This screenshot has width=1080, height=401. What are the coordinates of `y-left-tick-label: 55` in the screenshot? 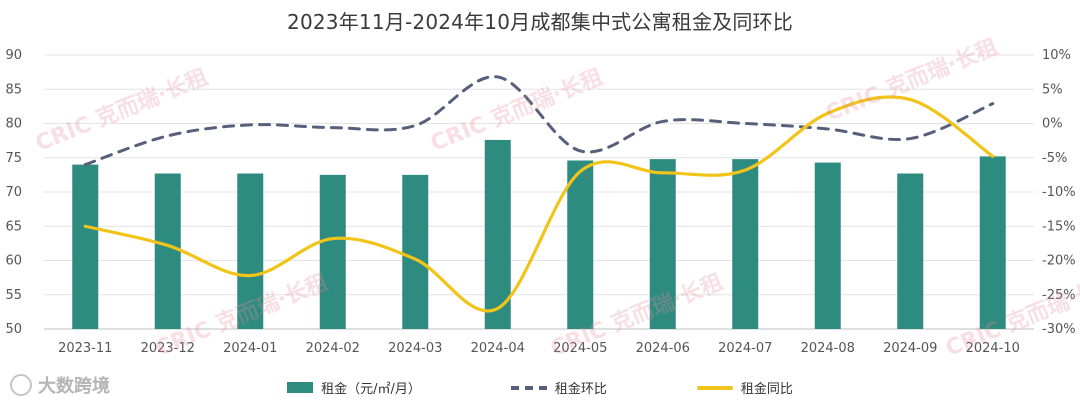 It's located at (13, 295).